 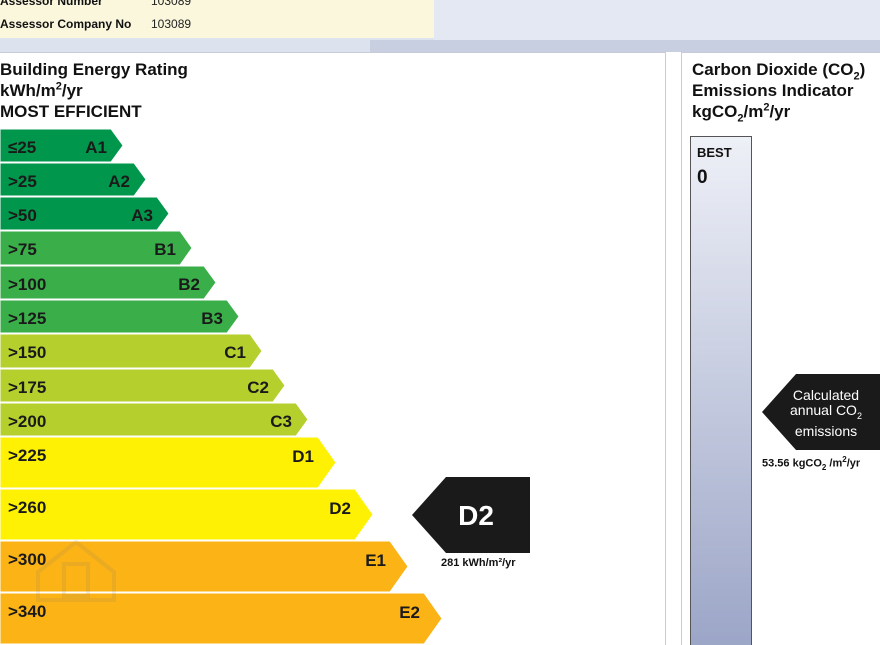 I want to click on rating-band-a1: ≤25 A1, so click(x=62, y=145).